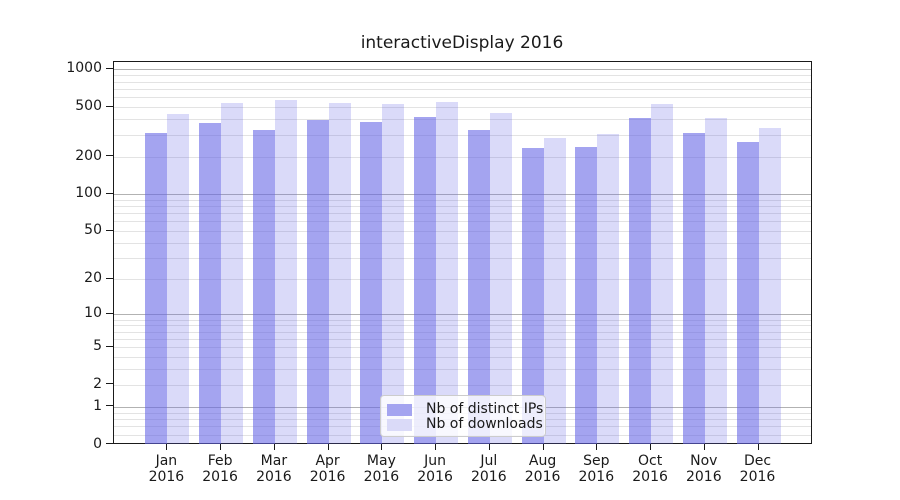 This screenshot has width=900, height=500. What do you see at coordinates (220, 461) in the screenshot?
I see `x-tick-month: Feb` at bounding box center [220, 461].